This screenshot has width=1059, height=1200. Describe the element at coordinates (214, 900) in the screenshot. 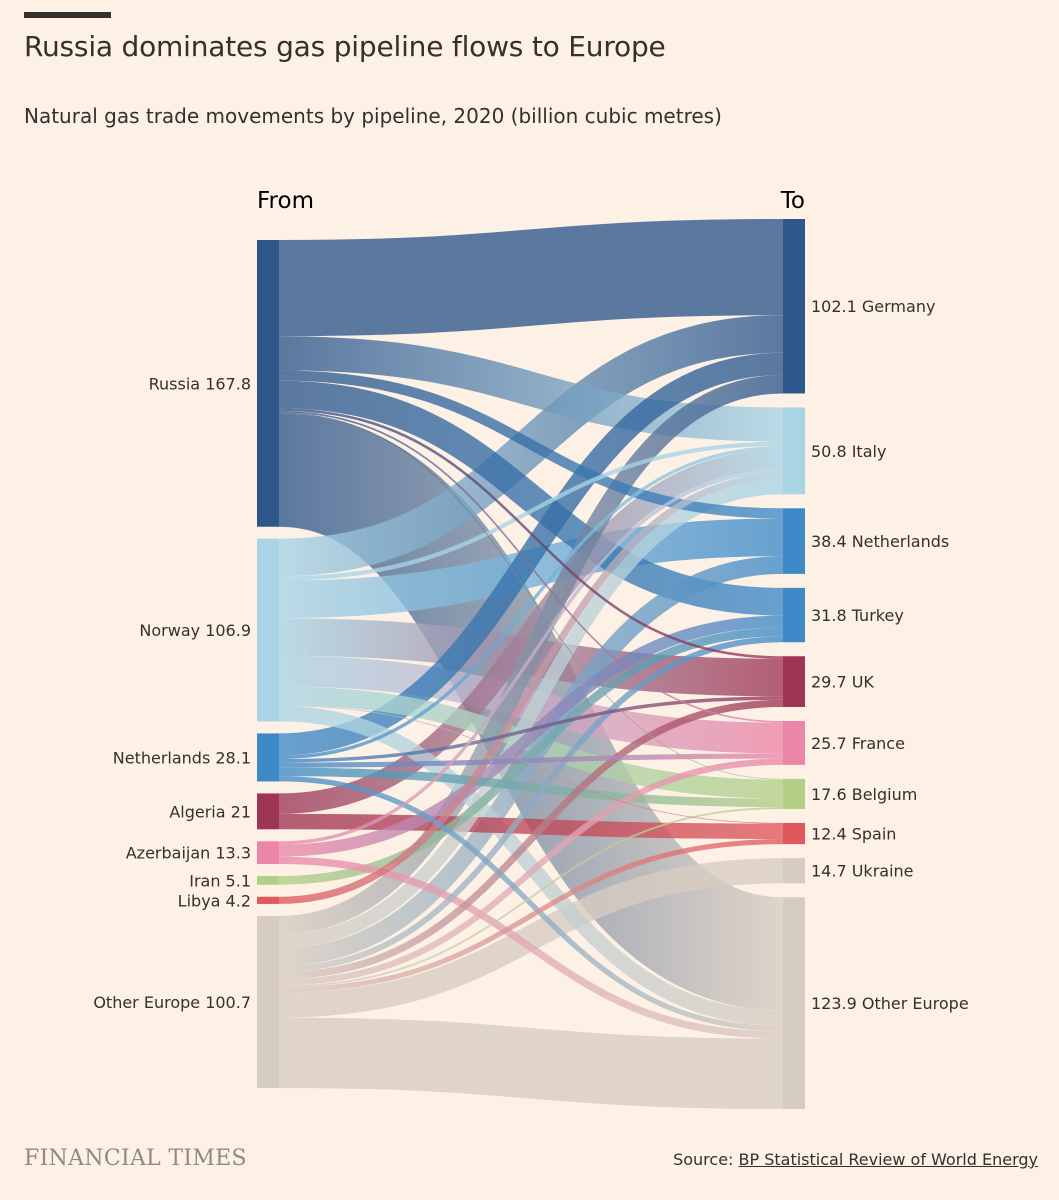

I see `source-label-libya: Libya 4.2` at that location.